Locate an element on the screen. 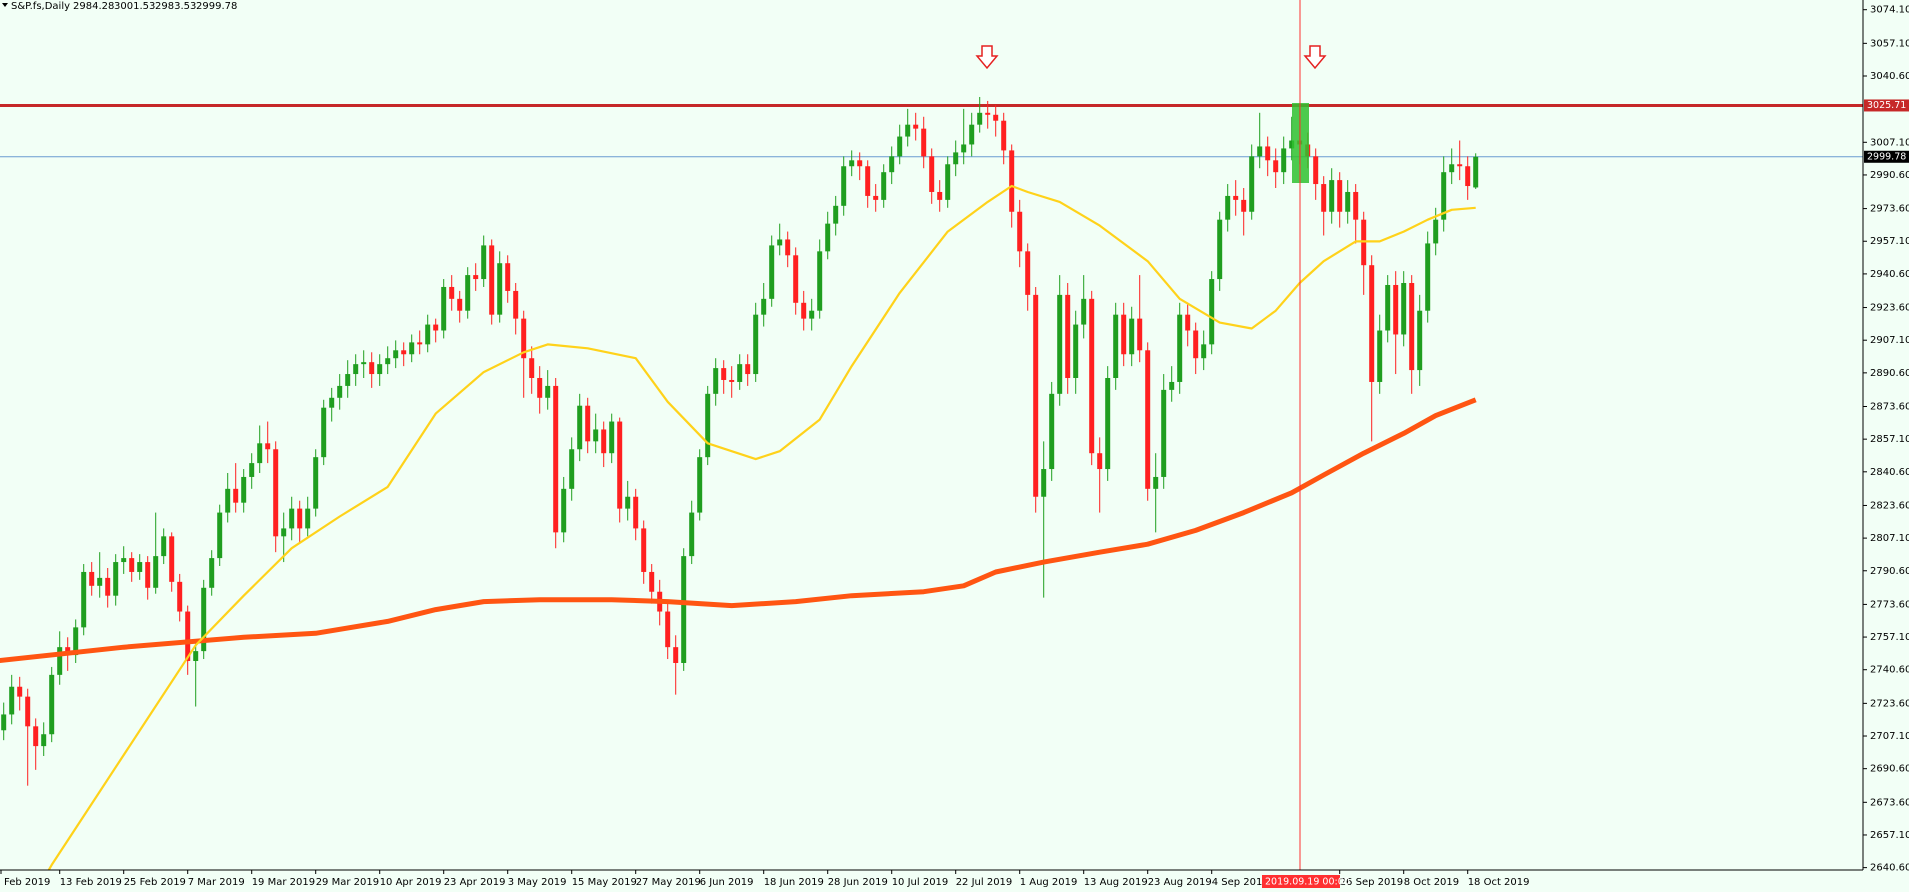 The image size is (1909, 892). x-tick-label: 23 Aug 2019 is located at coordinates (1180, 882).